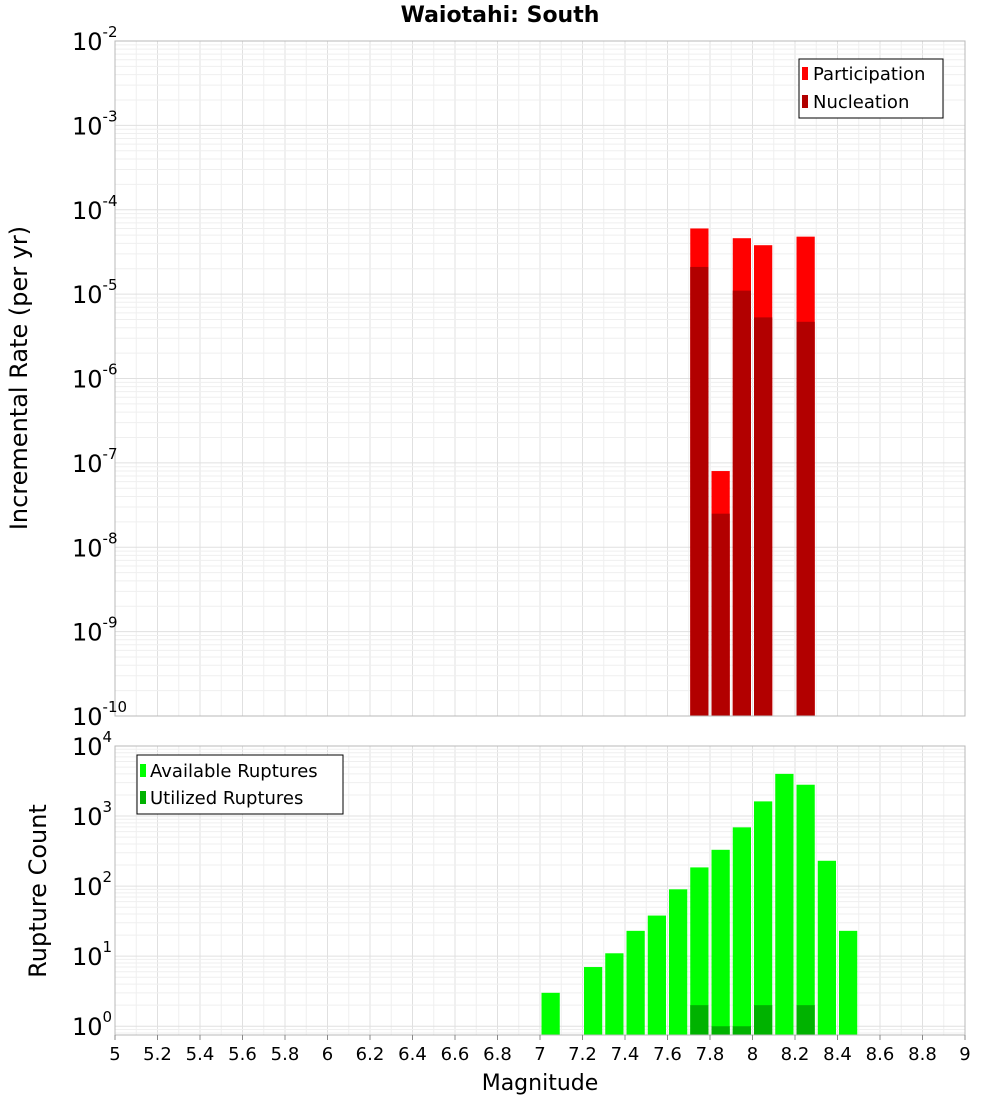 This screenshot has height=1100, width=1000. Describe the element at coordinates (200, 1054) in the screenshot. I see `x-tick-label: 5.4` at that location.